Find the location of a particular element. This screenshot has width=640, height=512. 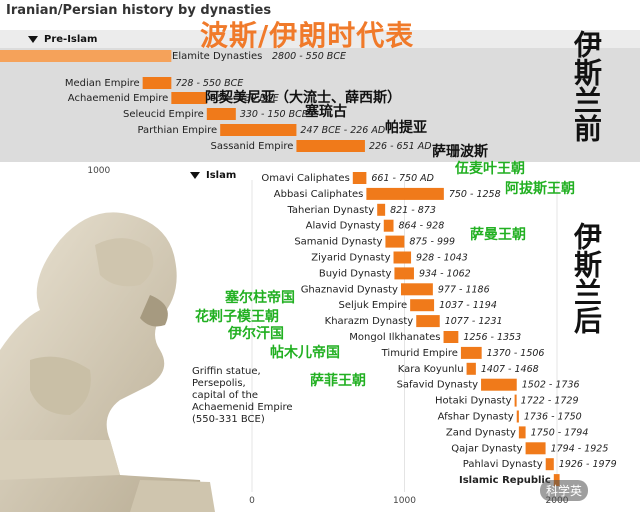

date-label: 1794 - 1925 is located at coordinates (580, 448).